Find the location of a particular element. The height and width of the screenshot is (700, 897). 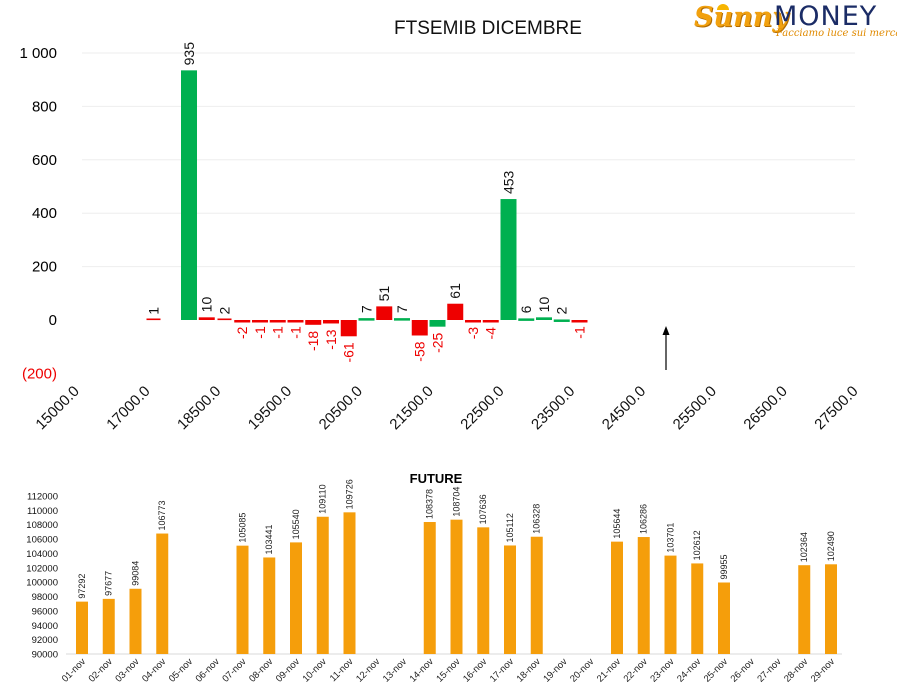

data-label: 108378 is located at coordinates (430, 504).